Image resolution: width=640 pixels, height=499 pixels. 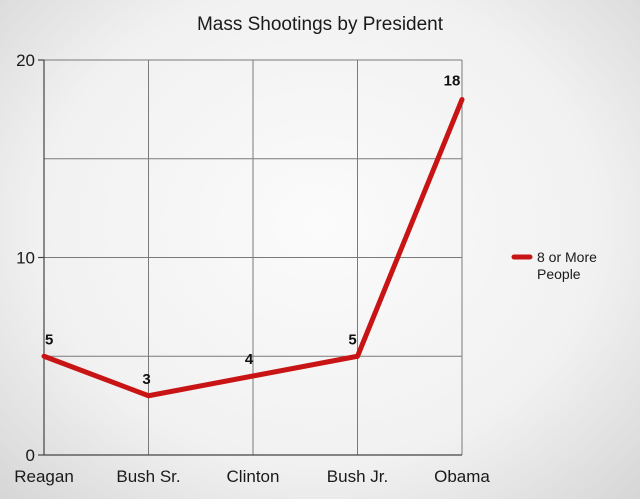 I want to click on x-tick-label: Bush Jr., so click(x=357, y=476).